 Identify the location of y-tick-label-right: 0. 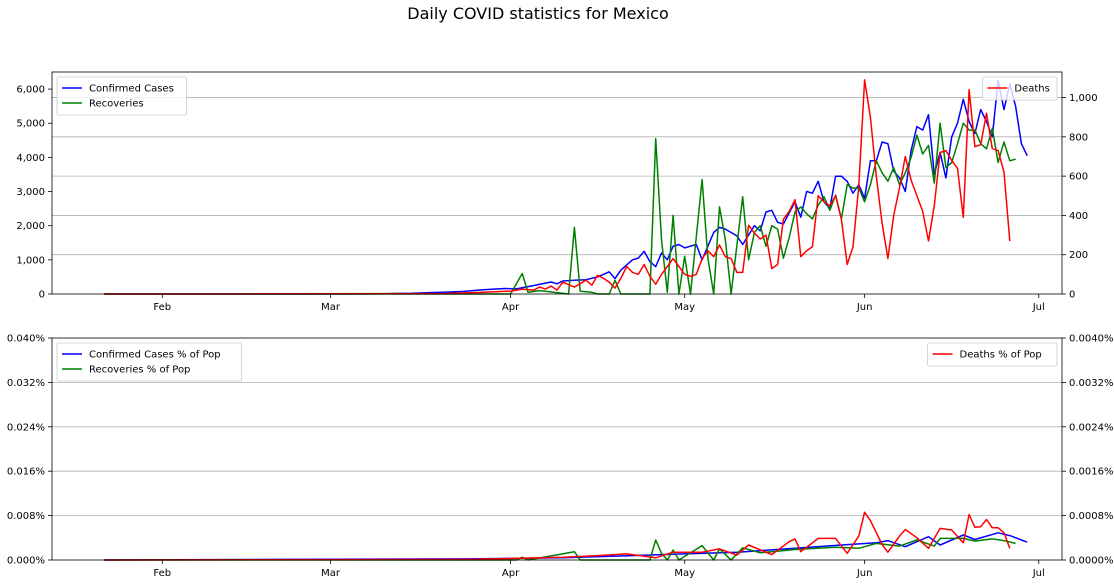
(1072, 295).